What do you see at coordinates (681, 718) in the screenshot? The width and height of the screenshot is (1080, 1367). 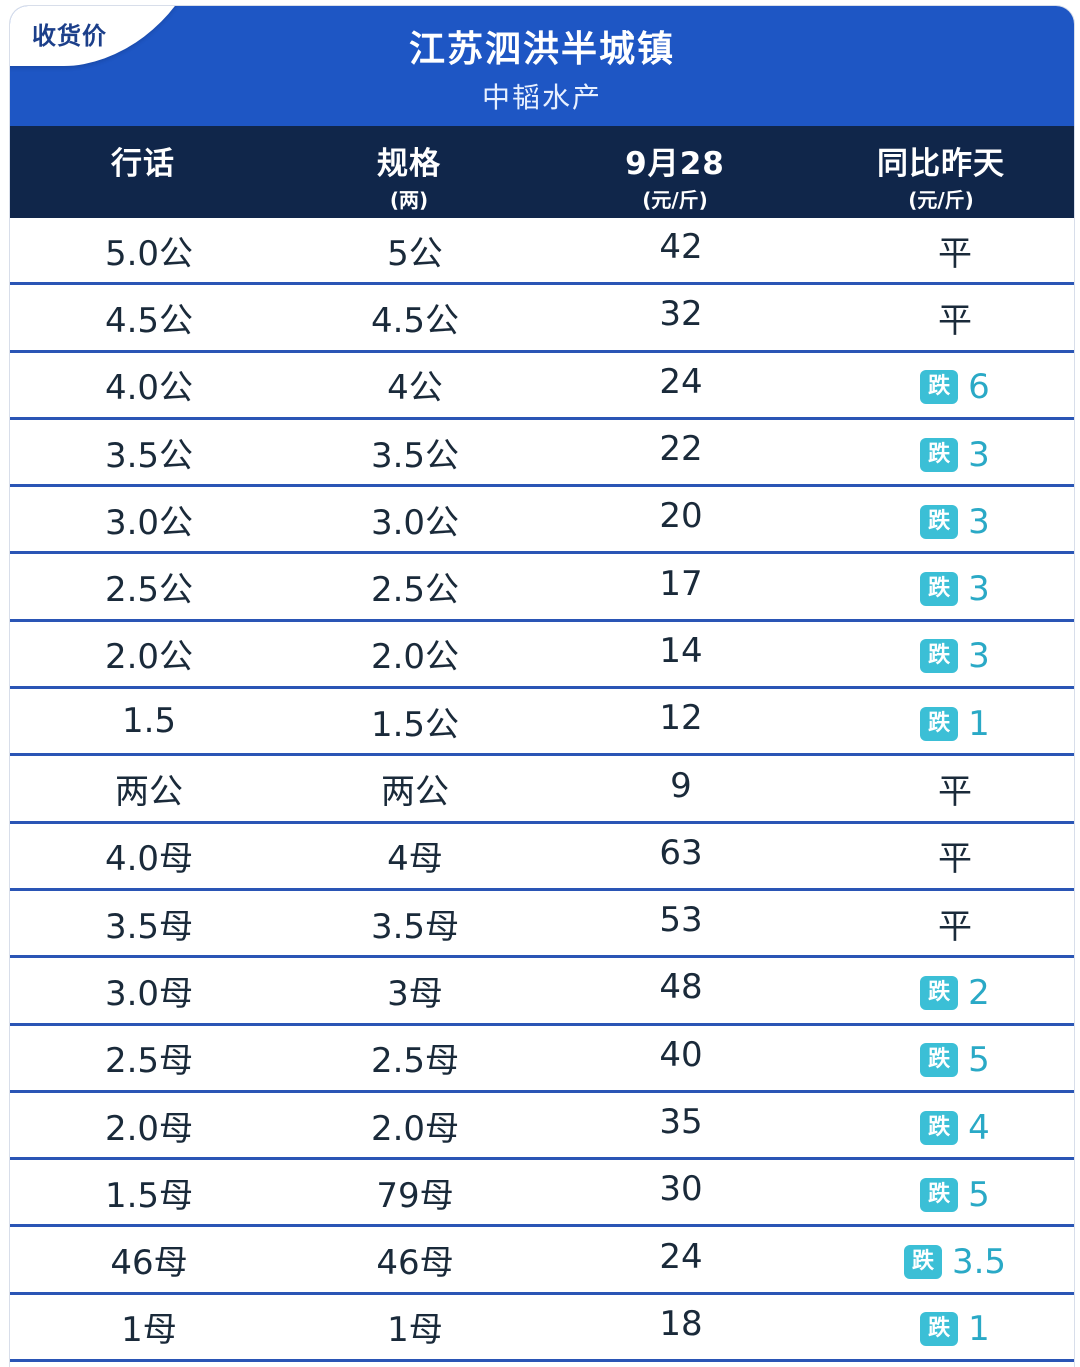 I see `cell-price: 12` at bounding box center [681, 718].